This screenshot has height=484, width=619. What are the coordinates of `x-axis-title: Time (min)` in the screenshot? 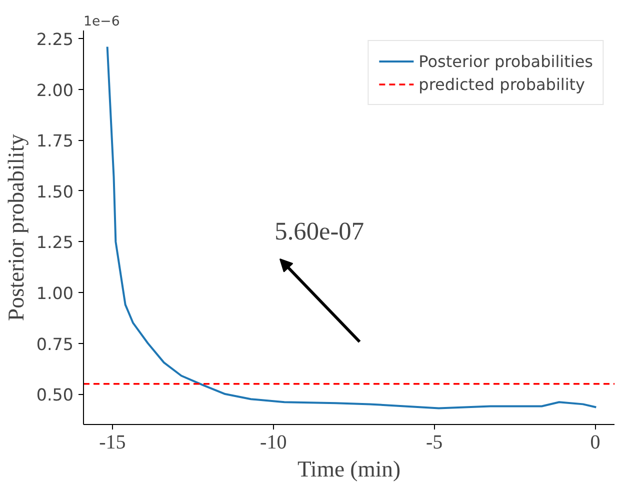 It's located at (349, 469).